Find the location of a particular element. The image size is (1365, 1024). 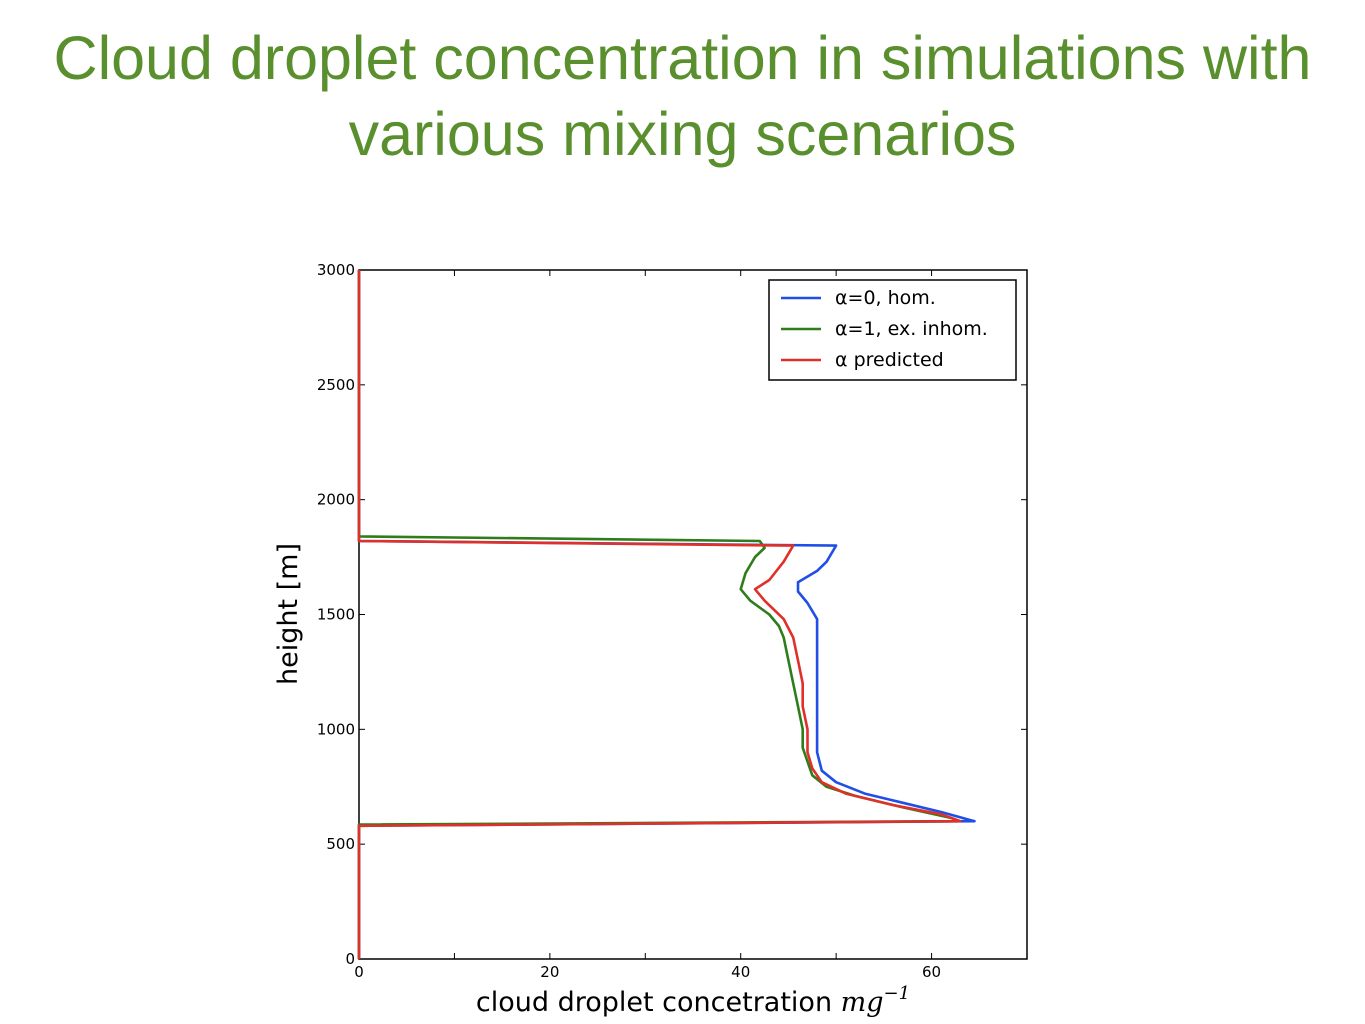

legend-label-2: α=1, ex. inhom. is located at coordinates (911, 329).